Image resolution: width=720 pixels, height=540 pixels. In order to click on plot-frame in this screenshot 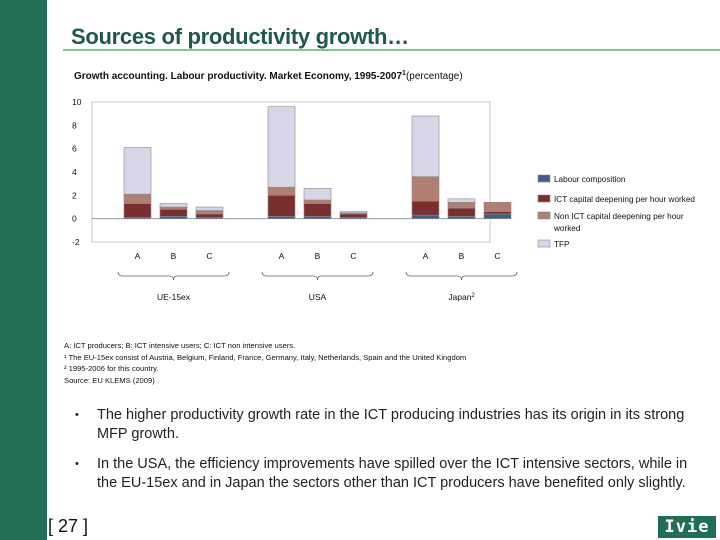, I will do `click(291, 172)`.